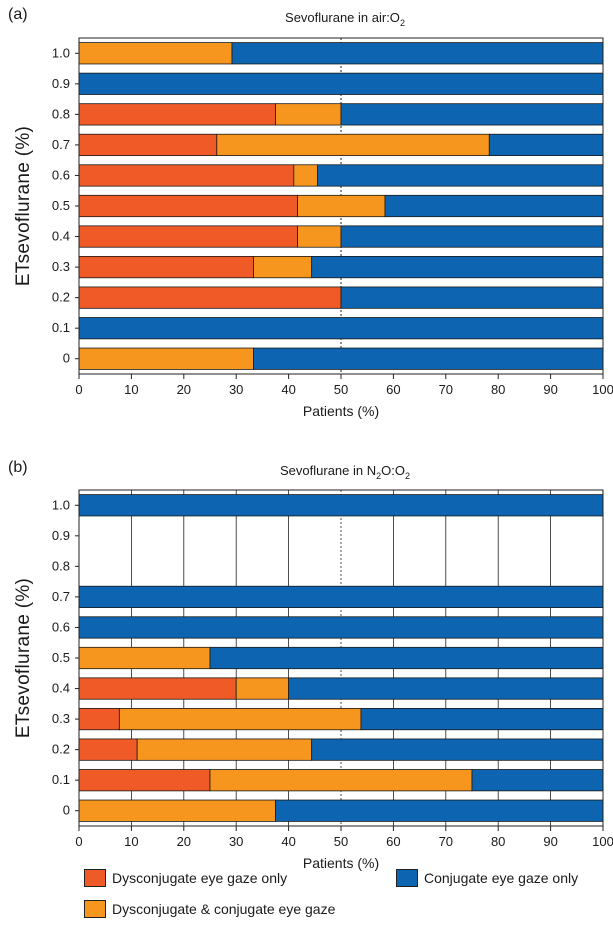 The image size is (613, 947). What do you see at coordinates (18, 14) in the screenshot?
I see `panel-label: (a)` at bounding box center [18, 14].